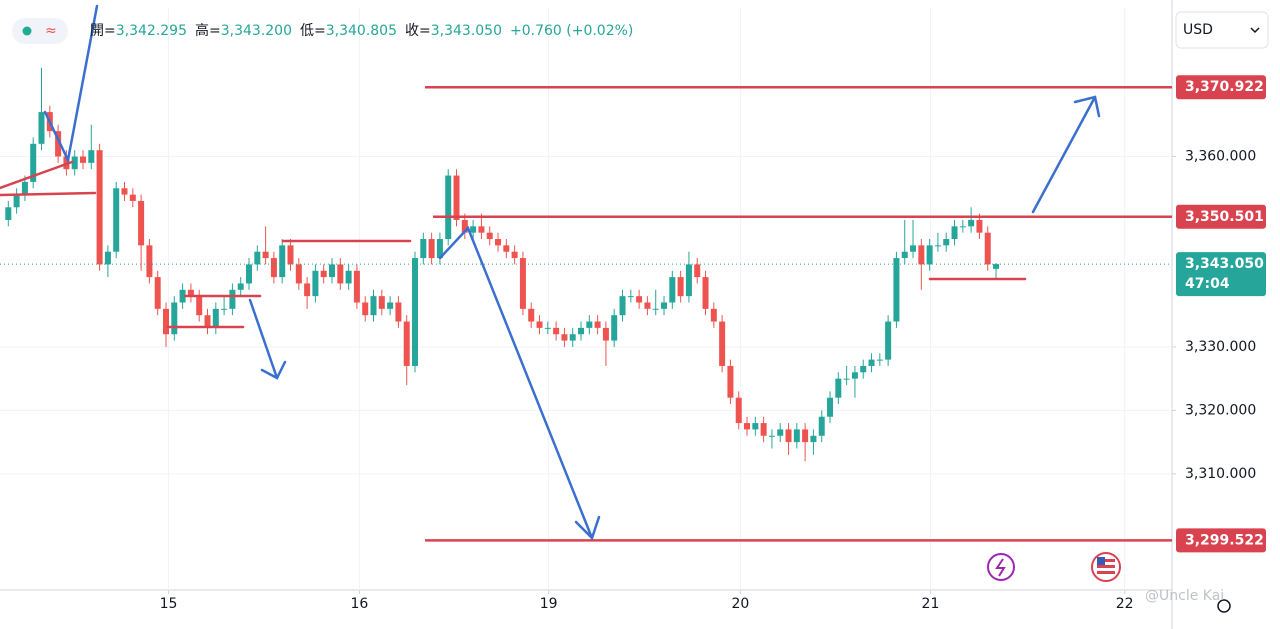  Describe the element at coordinates (1198, 30) in the screenshot. I see `currency: USD` at that location.